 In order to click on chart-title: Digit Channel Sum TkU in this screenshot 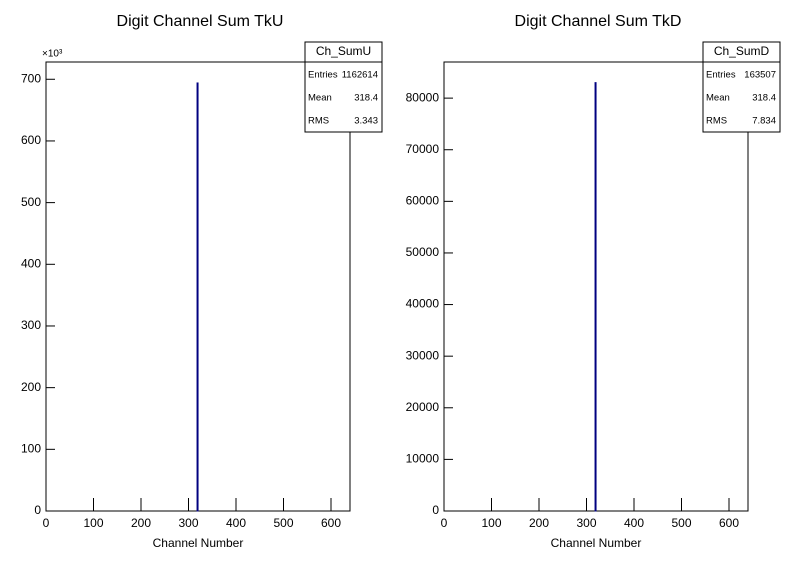, I will do `click(200, 21)`.